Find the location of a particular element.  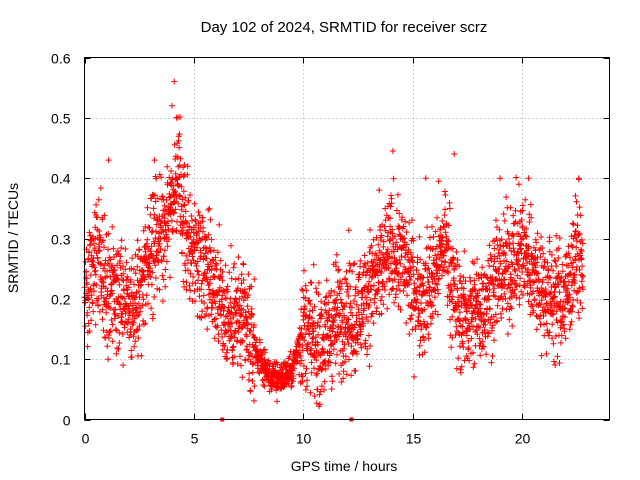

x-tick-label: 5 is located at coordinates (195, 439).